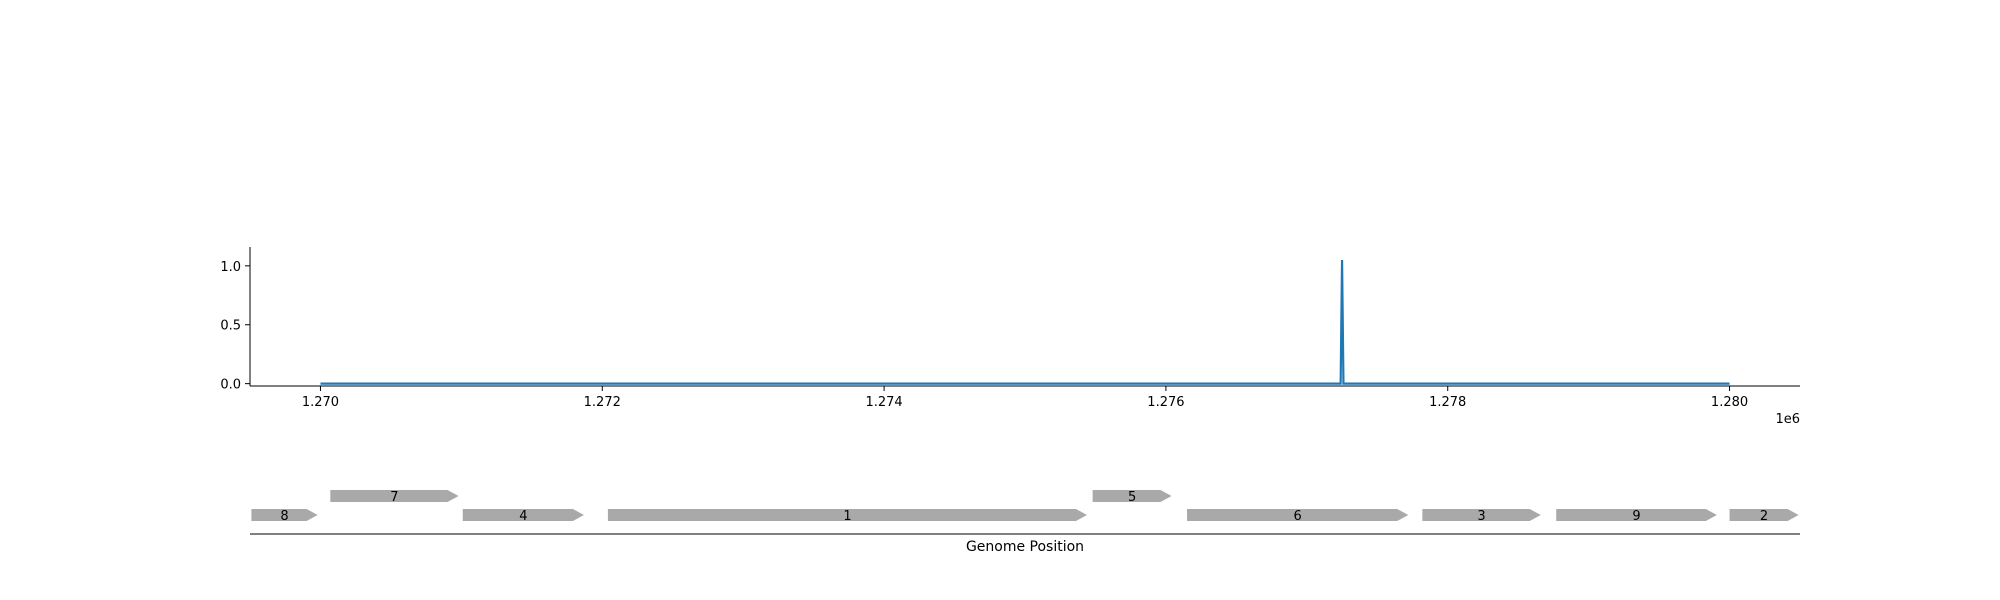 This screenshot has width=2000, height=600. I want to click on gene-label: 4, so click(523, 516).